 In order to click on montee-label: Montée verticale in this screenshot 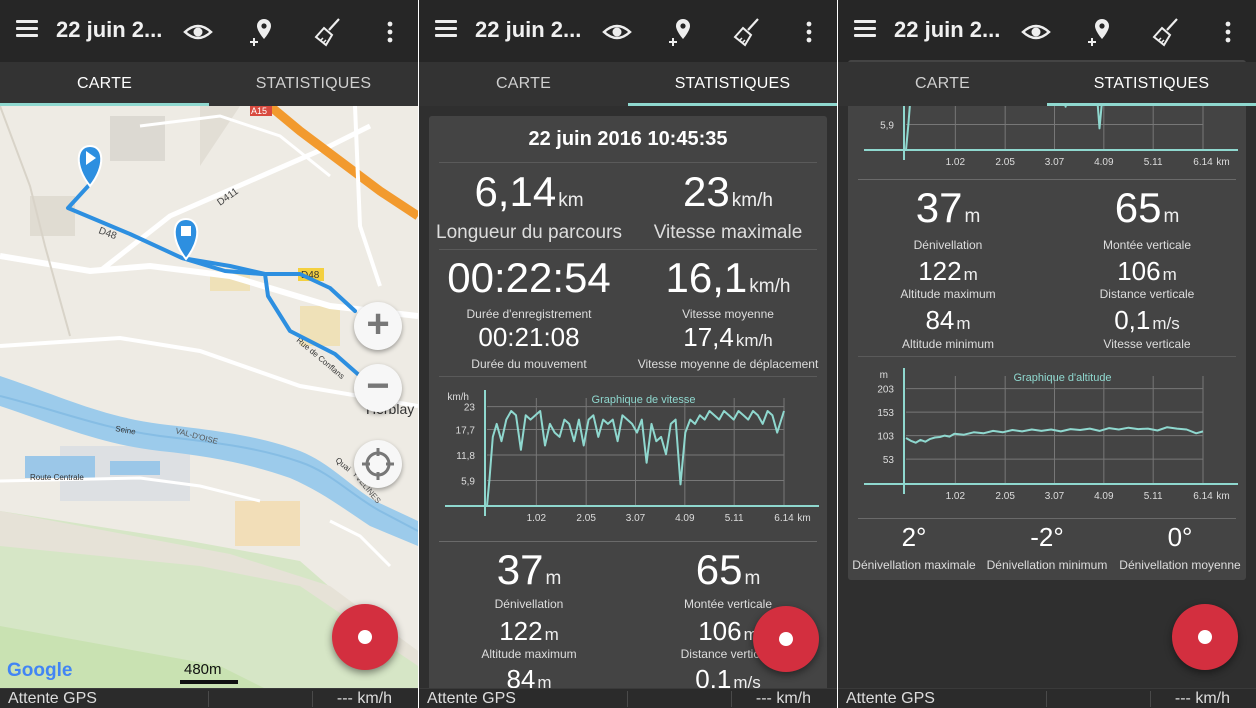, I will do `click(728, 604)`.